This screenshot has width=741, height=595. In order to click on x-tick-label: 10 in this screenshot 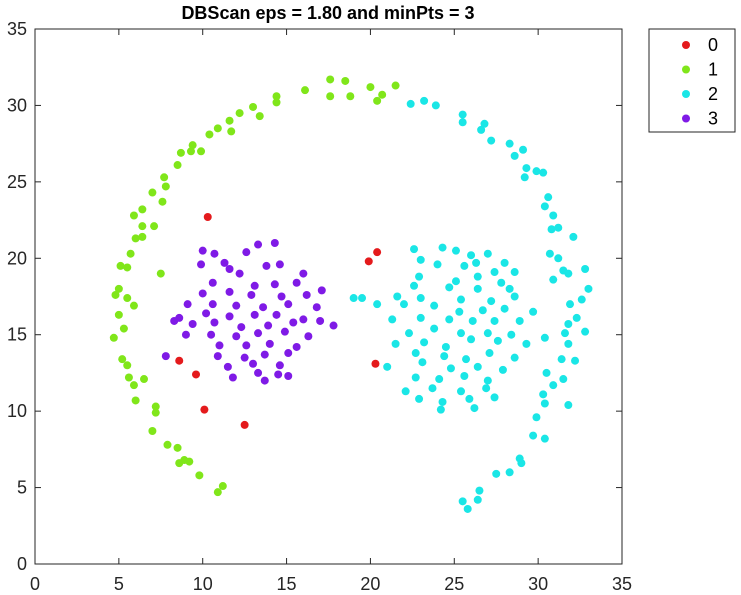, I will do `click(203, 584)`.